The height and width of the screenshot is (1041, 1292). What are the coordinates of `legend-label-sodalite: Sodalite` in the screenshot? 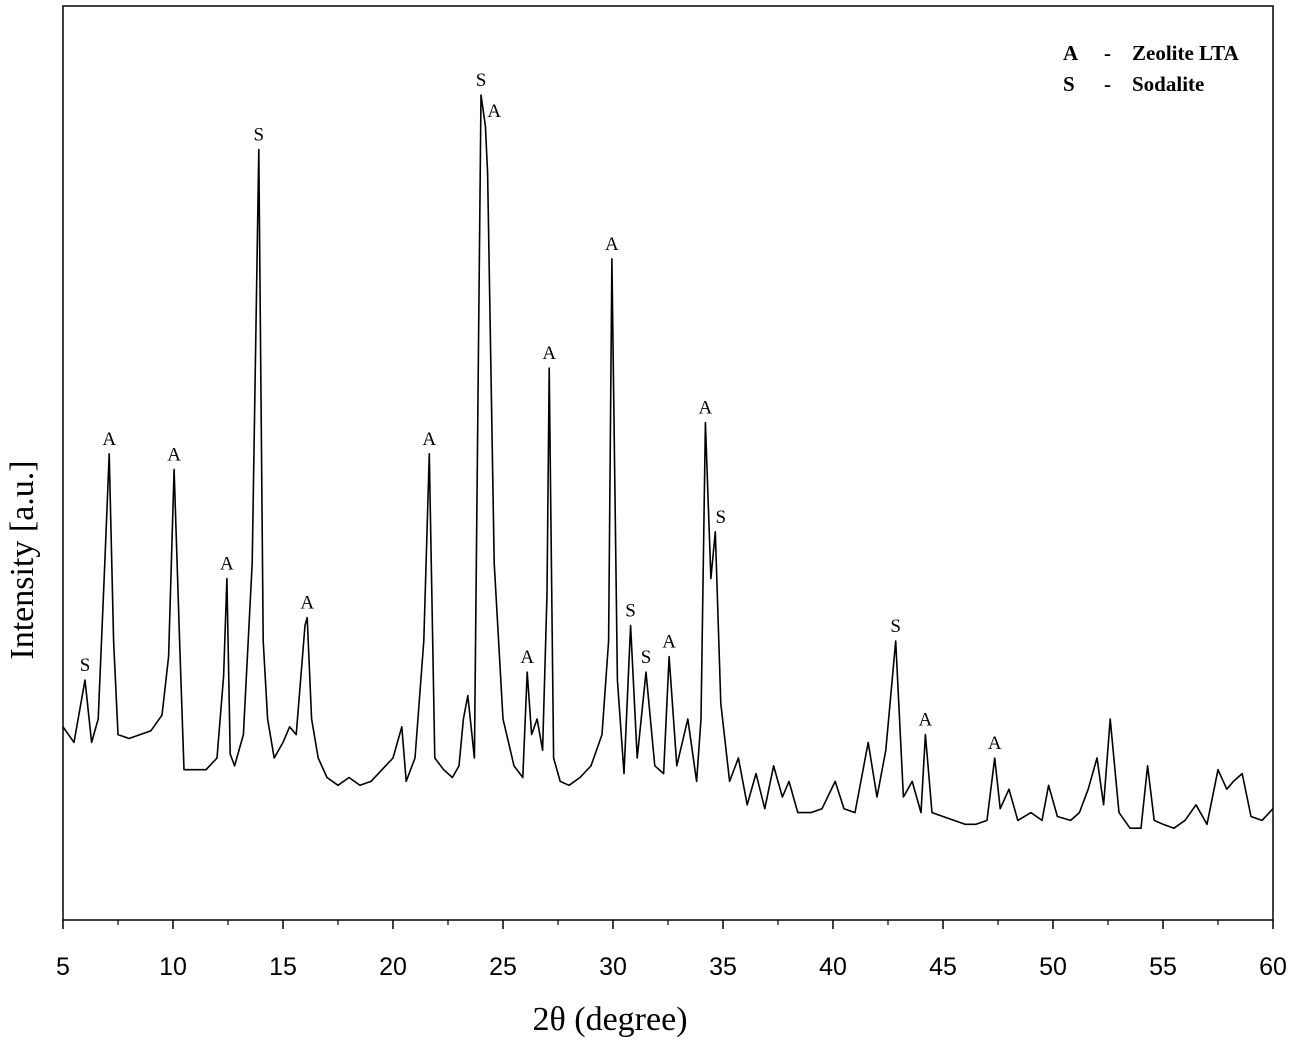 It's located at (1168, 84).